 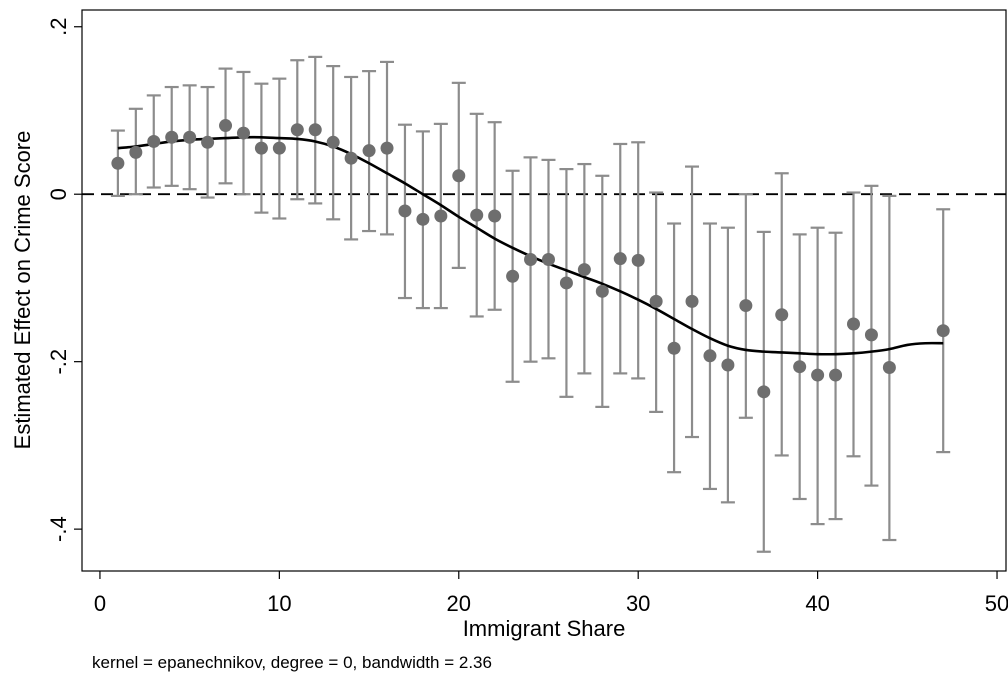 What do you see at coordinates (279, 603) in the screenshot?
I see `x-tick-label-10: 10` at bounding box center [279, 603].